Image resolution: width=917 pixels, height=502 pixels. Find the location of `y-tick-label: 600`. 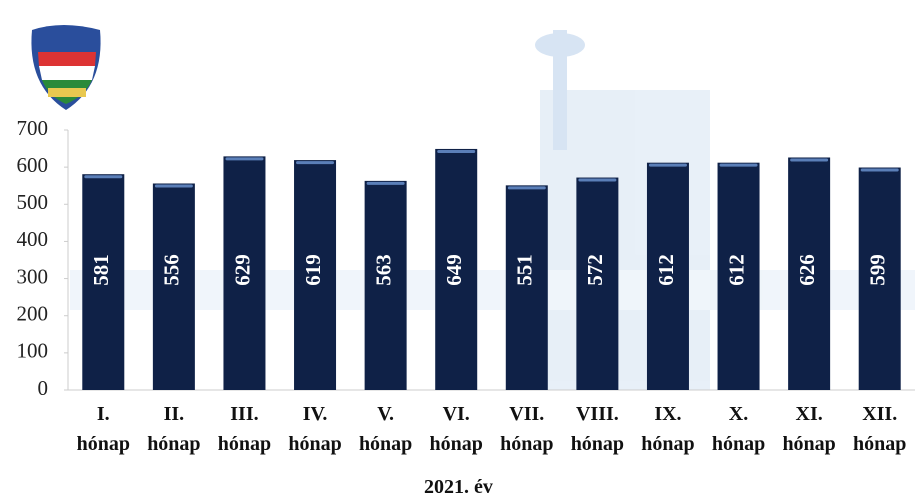

y-tick-label: 600 is located at coordinates (33, 165).